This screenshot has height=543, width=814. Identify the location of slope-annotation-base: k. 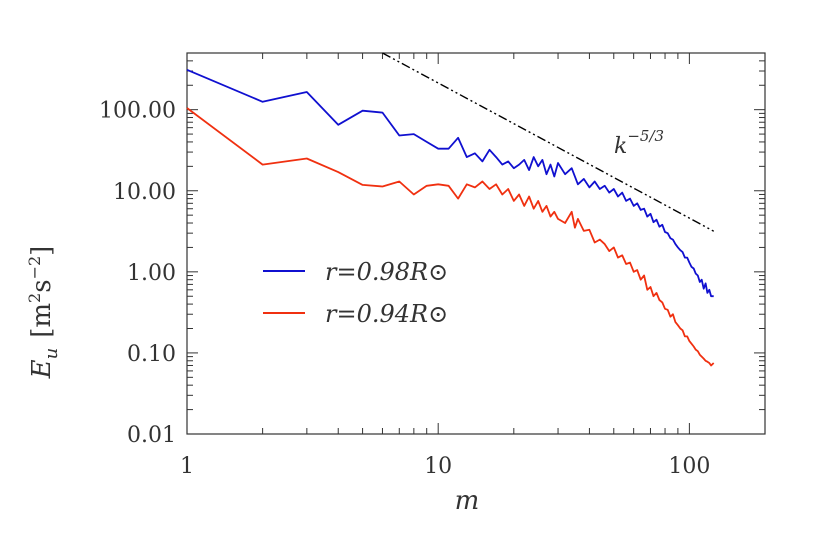
(620, 146).